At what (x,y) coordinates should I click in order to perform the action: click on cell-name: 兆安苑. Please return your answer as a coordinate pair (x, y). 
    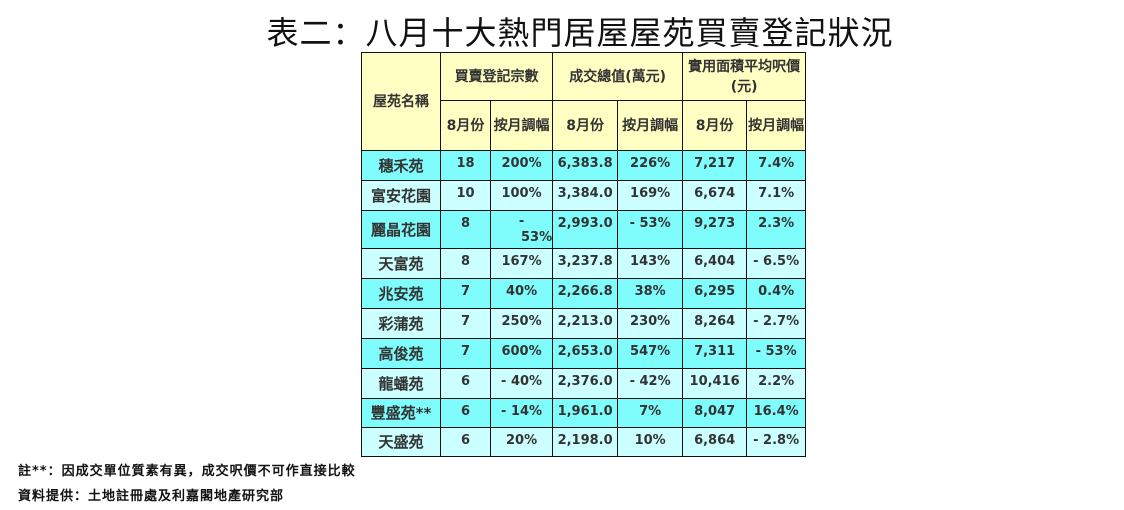
    Looking at the image, I should click on (401, 293).